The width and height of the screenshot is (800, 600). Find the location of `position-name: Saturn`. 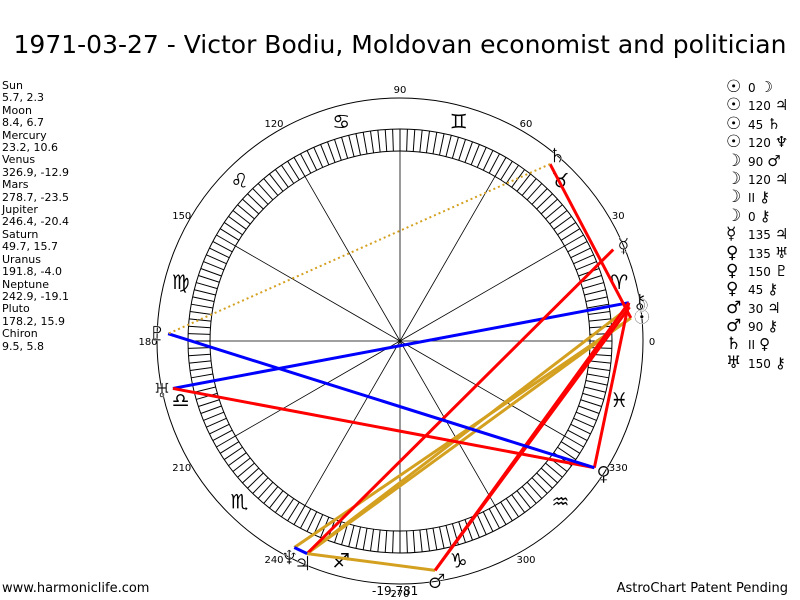

position-name: Saturn is located at coordinates (20, 234).